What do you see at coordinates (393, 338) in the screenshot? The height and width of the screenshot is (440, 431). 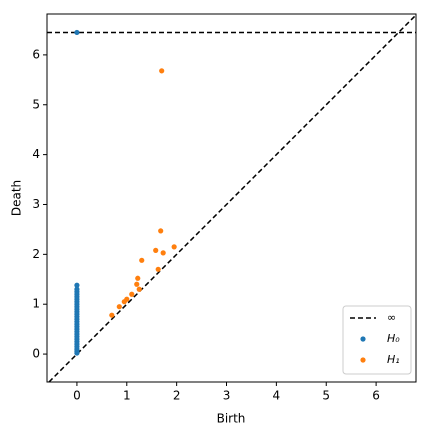 I see `legend-label: H₀` at bounding box center [393, 338].